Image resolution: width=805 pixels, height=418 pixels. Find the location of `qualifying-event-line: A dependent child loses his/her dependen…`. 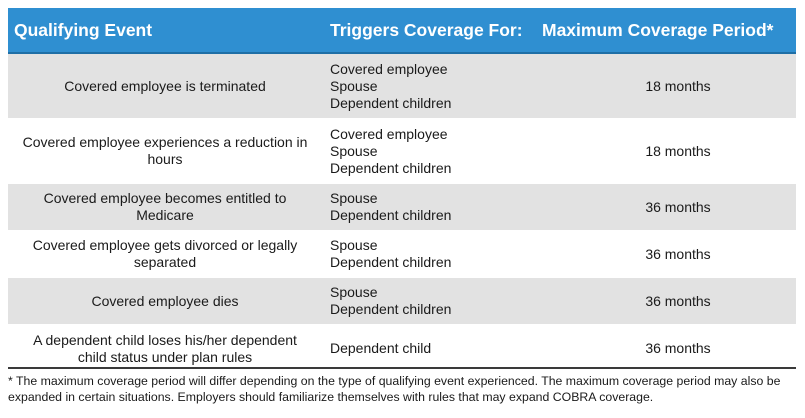

qualifying-event-line: A dependent child loses his/her dependen… is located at coordinates (165, 339).